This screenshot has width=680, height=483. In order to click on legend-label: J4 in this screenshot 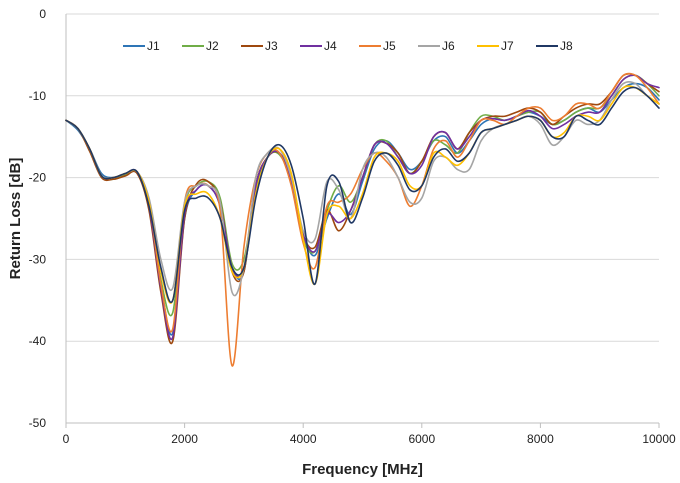, I will do `click(330, 46)`.